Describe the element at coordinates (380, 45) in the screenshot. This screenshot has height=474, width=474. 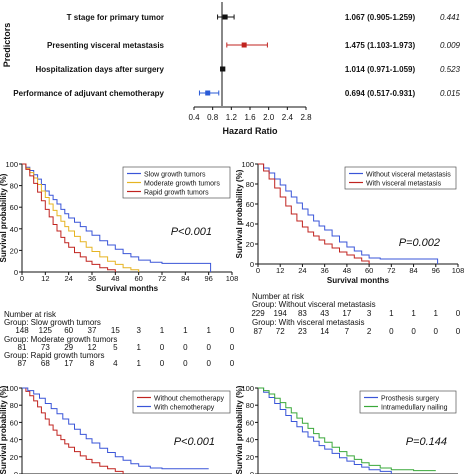
I see `forest-ci-text: 1.475 (1.103-1.973)` at that location.